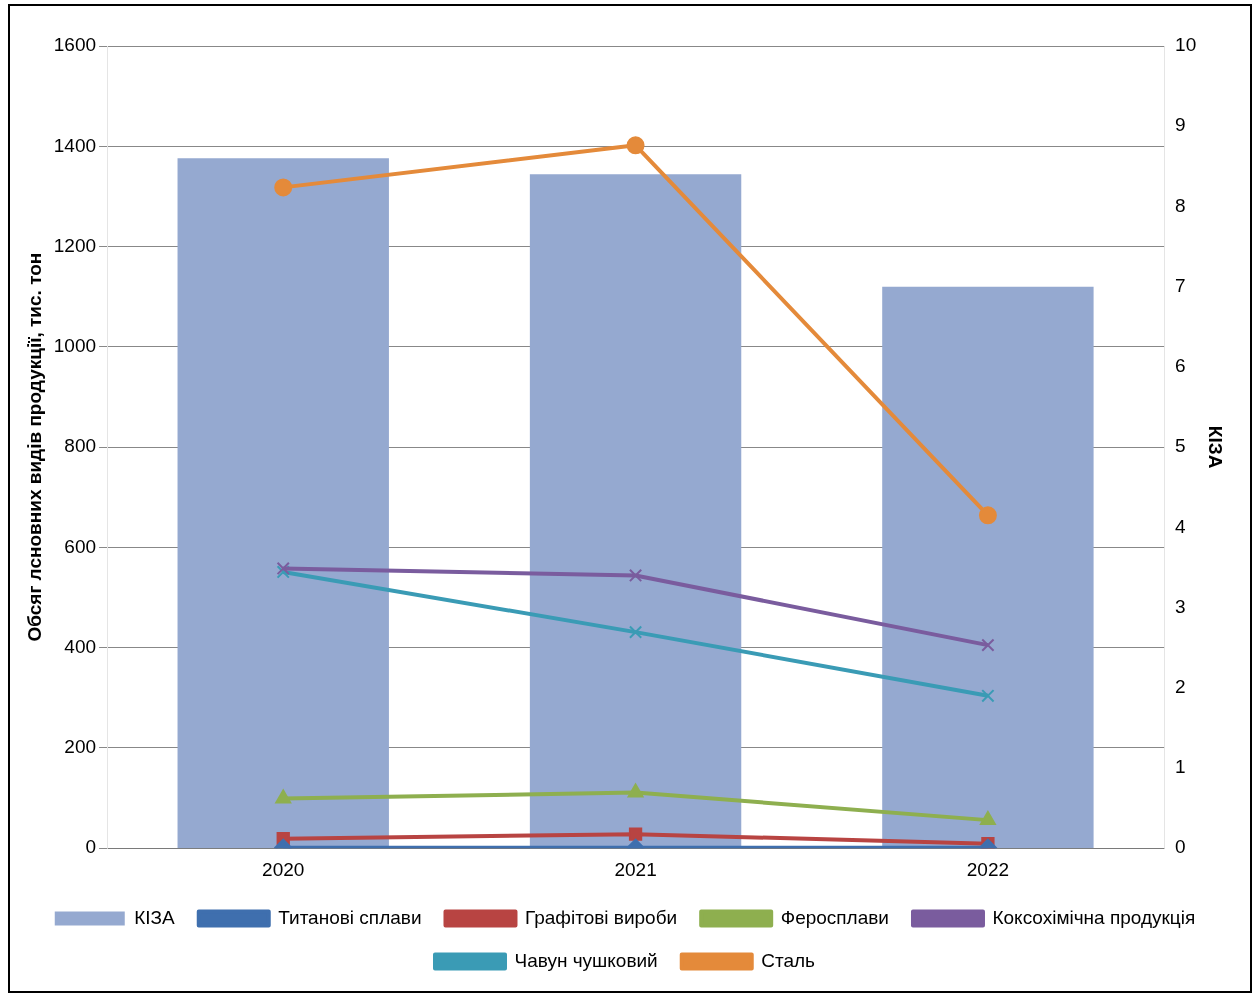 This screenshot has height=998, width=1259. Describe the element at coordinates (1180, 606) in the screenshot. I see `y2-tick-label: 3` at that location.